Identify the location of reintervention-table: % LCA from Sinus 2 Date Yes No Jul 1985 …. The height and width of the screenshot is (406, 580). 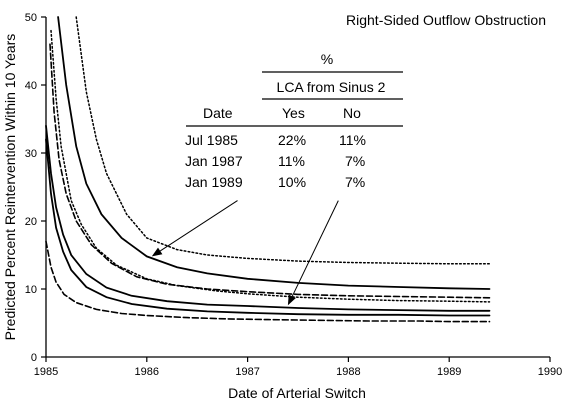
(294, 120).